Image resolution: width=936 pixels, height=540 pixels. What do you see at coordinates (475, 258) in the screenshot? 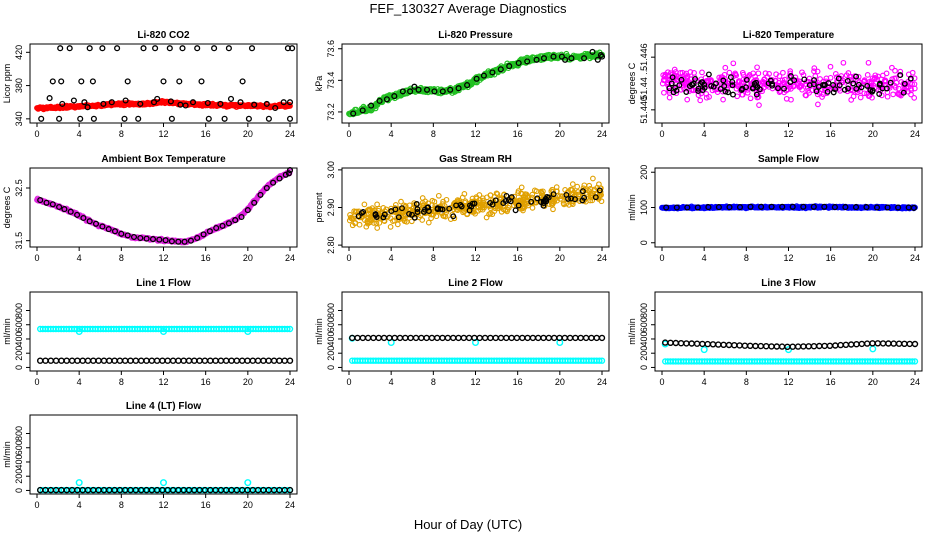
I see `x-tick-label: 12` at bounding box center [475, 258].